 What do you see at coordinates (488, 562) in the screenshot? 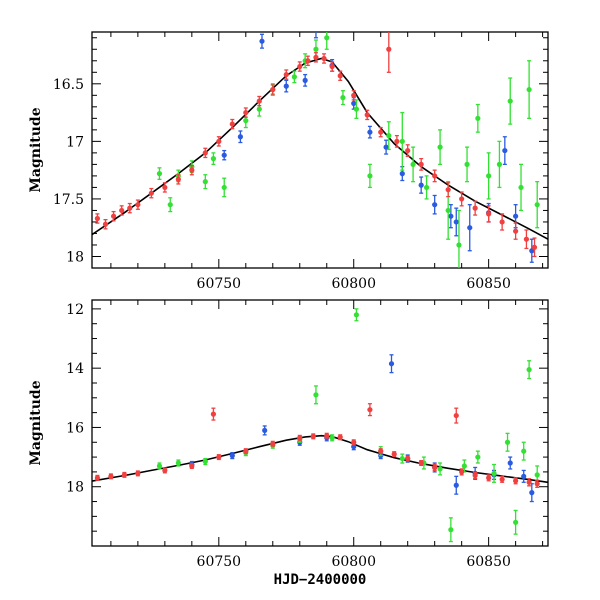
I see `bottom-x-tick-label: 60850` at bounding box center [488, 562].